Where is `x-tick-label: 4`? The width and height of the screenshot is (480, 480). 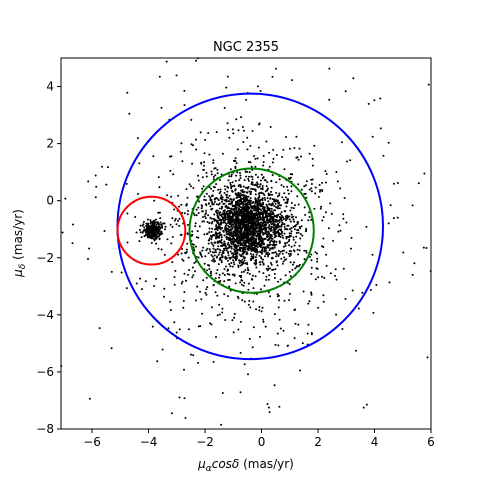 x-tick-label: 4 is located at coordinates (375, 442).